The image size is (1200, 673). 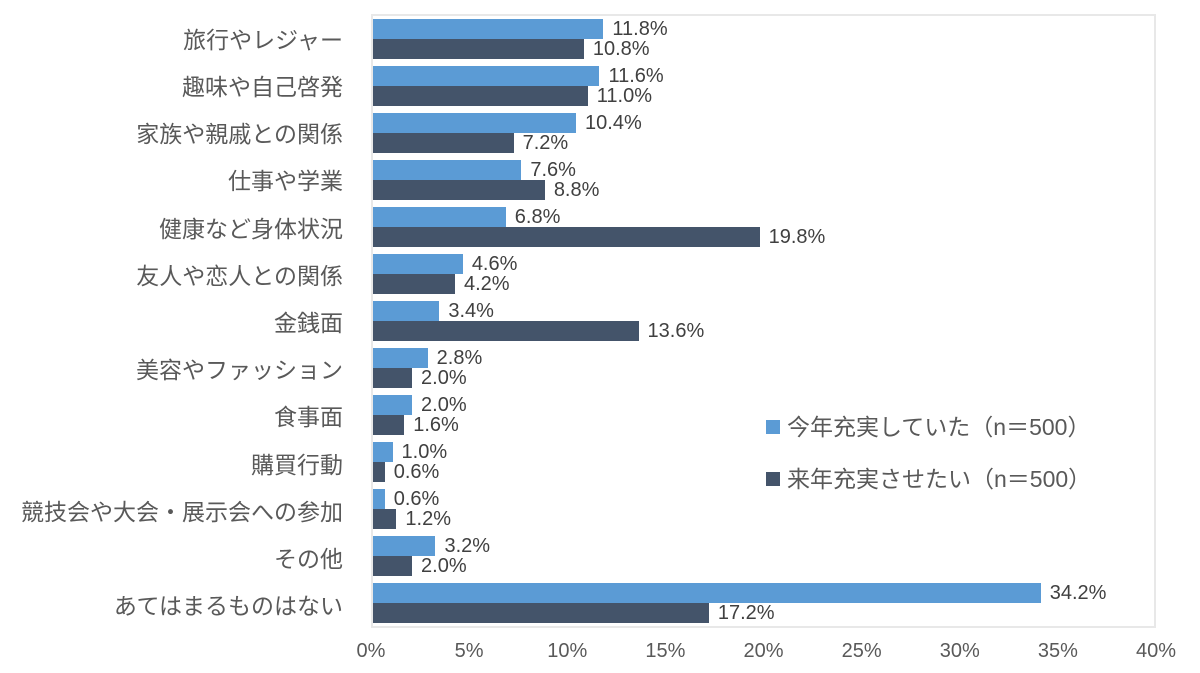 I want to click on bar-line: 10.4%, so click(x=763, y=123).